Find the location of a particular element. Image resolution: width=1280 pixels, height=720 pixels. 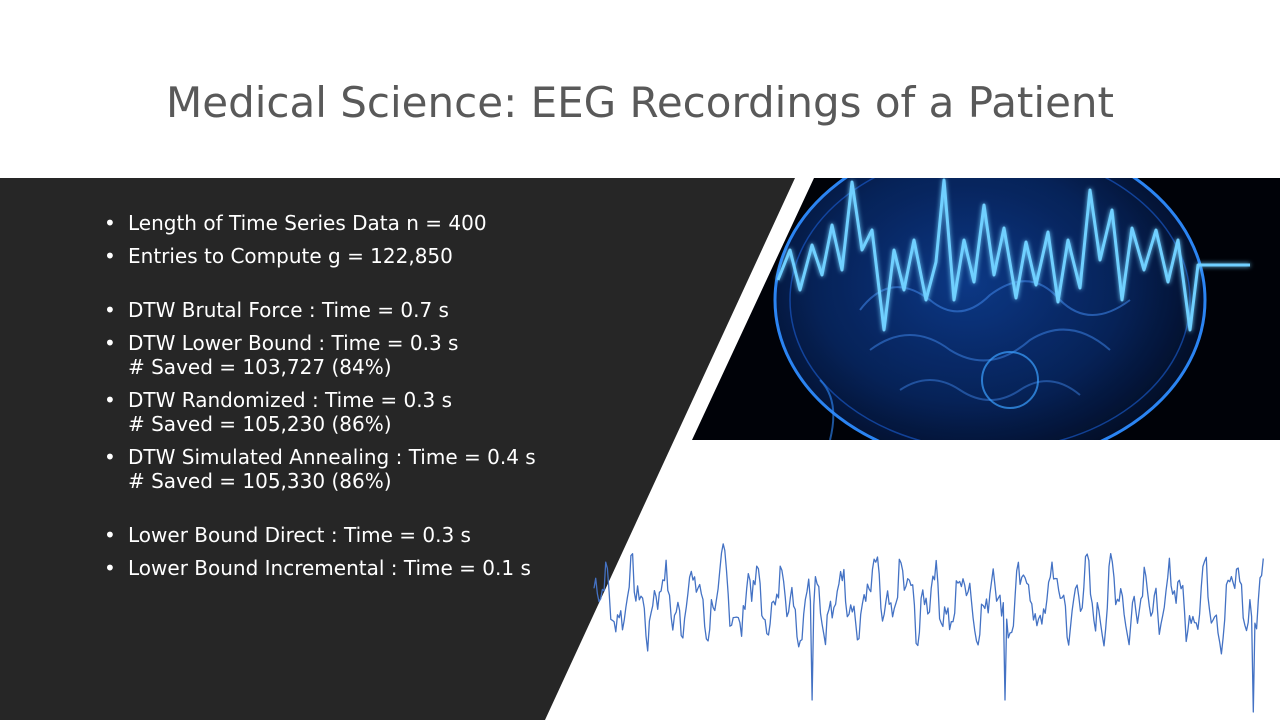

bullet-item: DTW Brutal Force : Time = 0.7 s is located at coordinates (364, 310).